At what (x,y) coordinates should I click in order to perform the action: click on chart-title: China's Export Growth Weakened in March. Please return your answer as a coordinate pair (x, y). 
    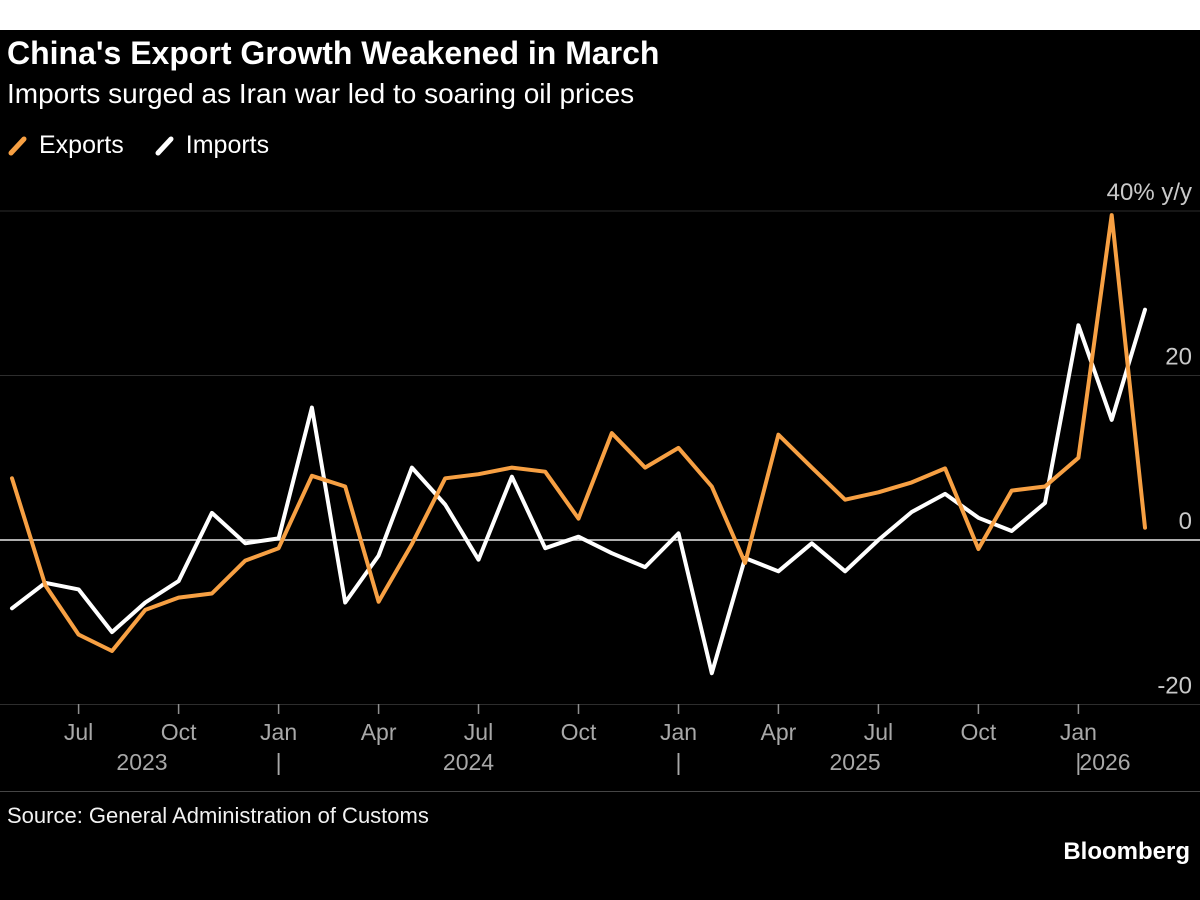
    Looking at the image, I should click on (333, 53).